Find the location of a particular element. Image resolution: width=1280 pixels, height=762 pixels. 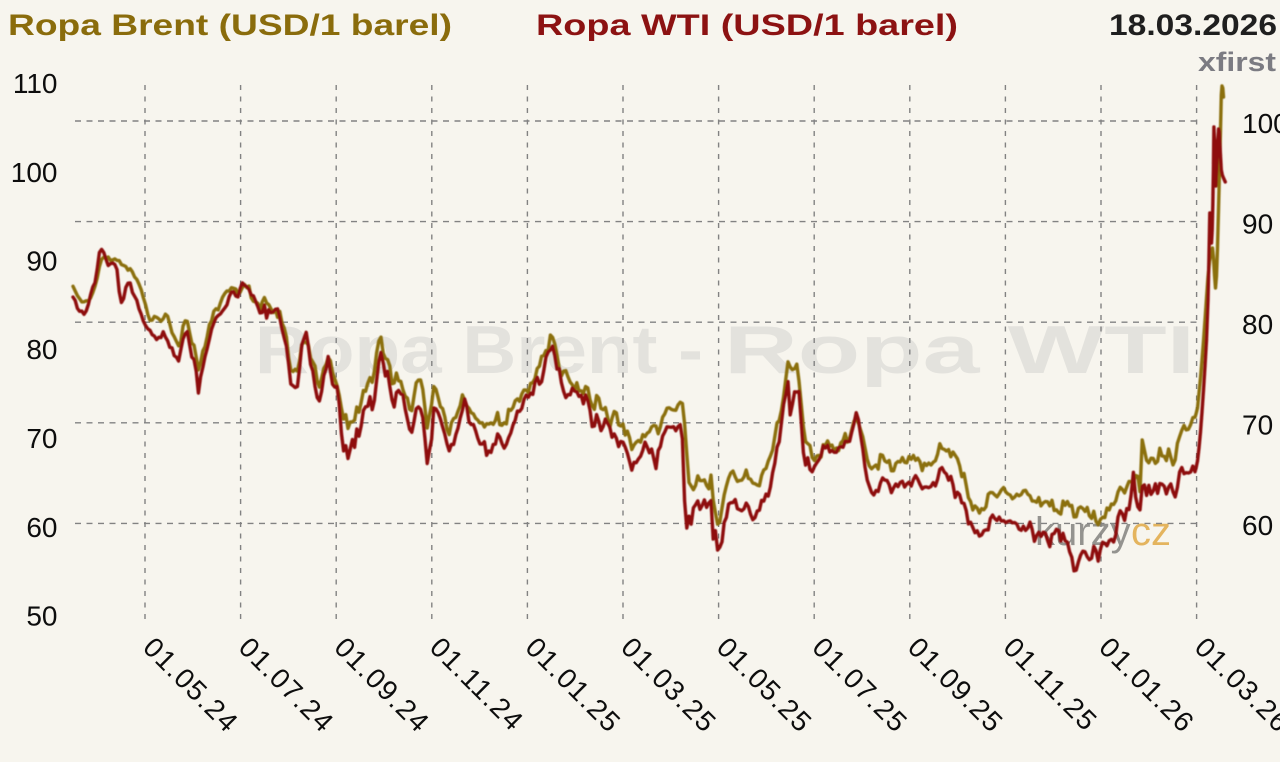

svg-text: 50 is located at coordinates (41, 616).